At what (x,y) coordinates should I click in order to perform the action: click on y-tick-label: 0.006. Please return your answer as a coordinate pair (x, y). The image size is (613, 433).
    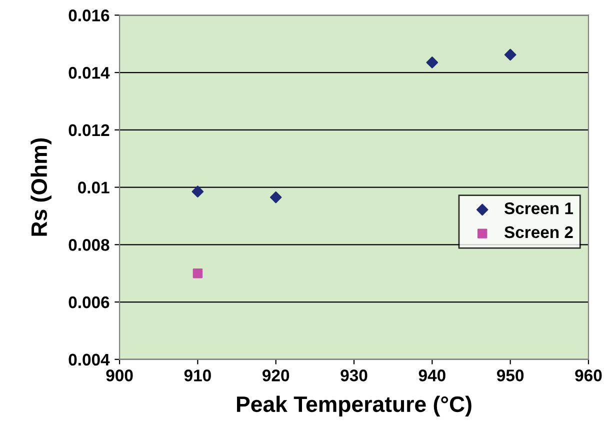
    Looking at the image, I should click on (89, 302).